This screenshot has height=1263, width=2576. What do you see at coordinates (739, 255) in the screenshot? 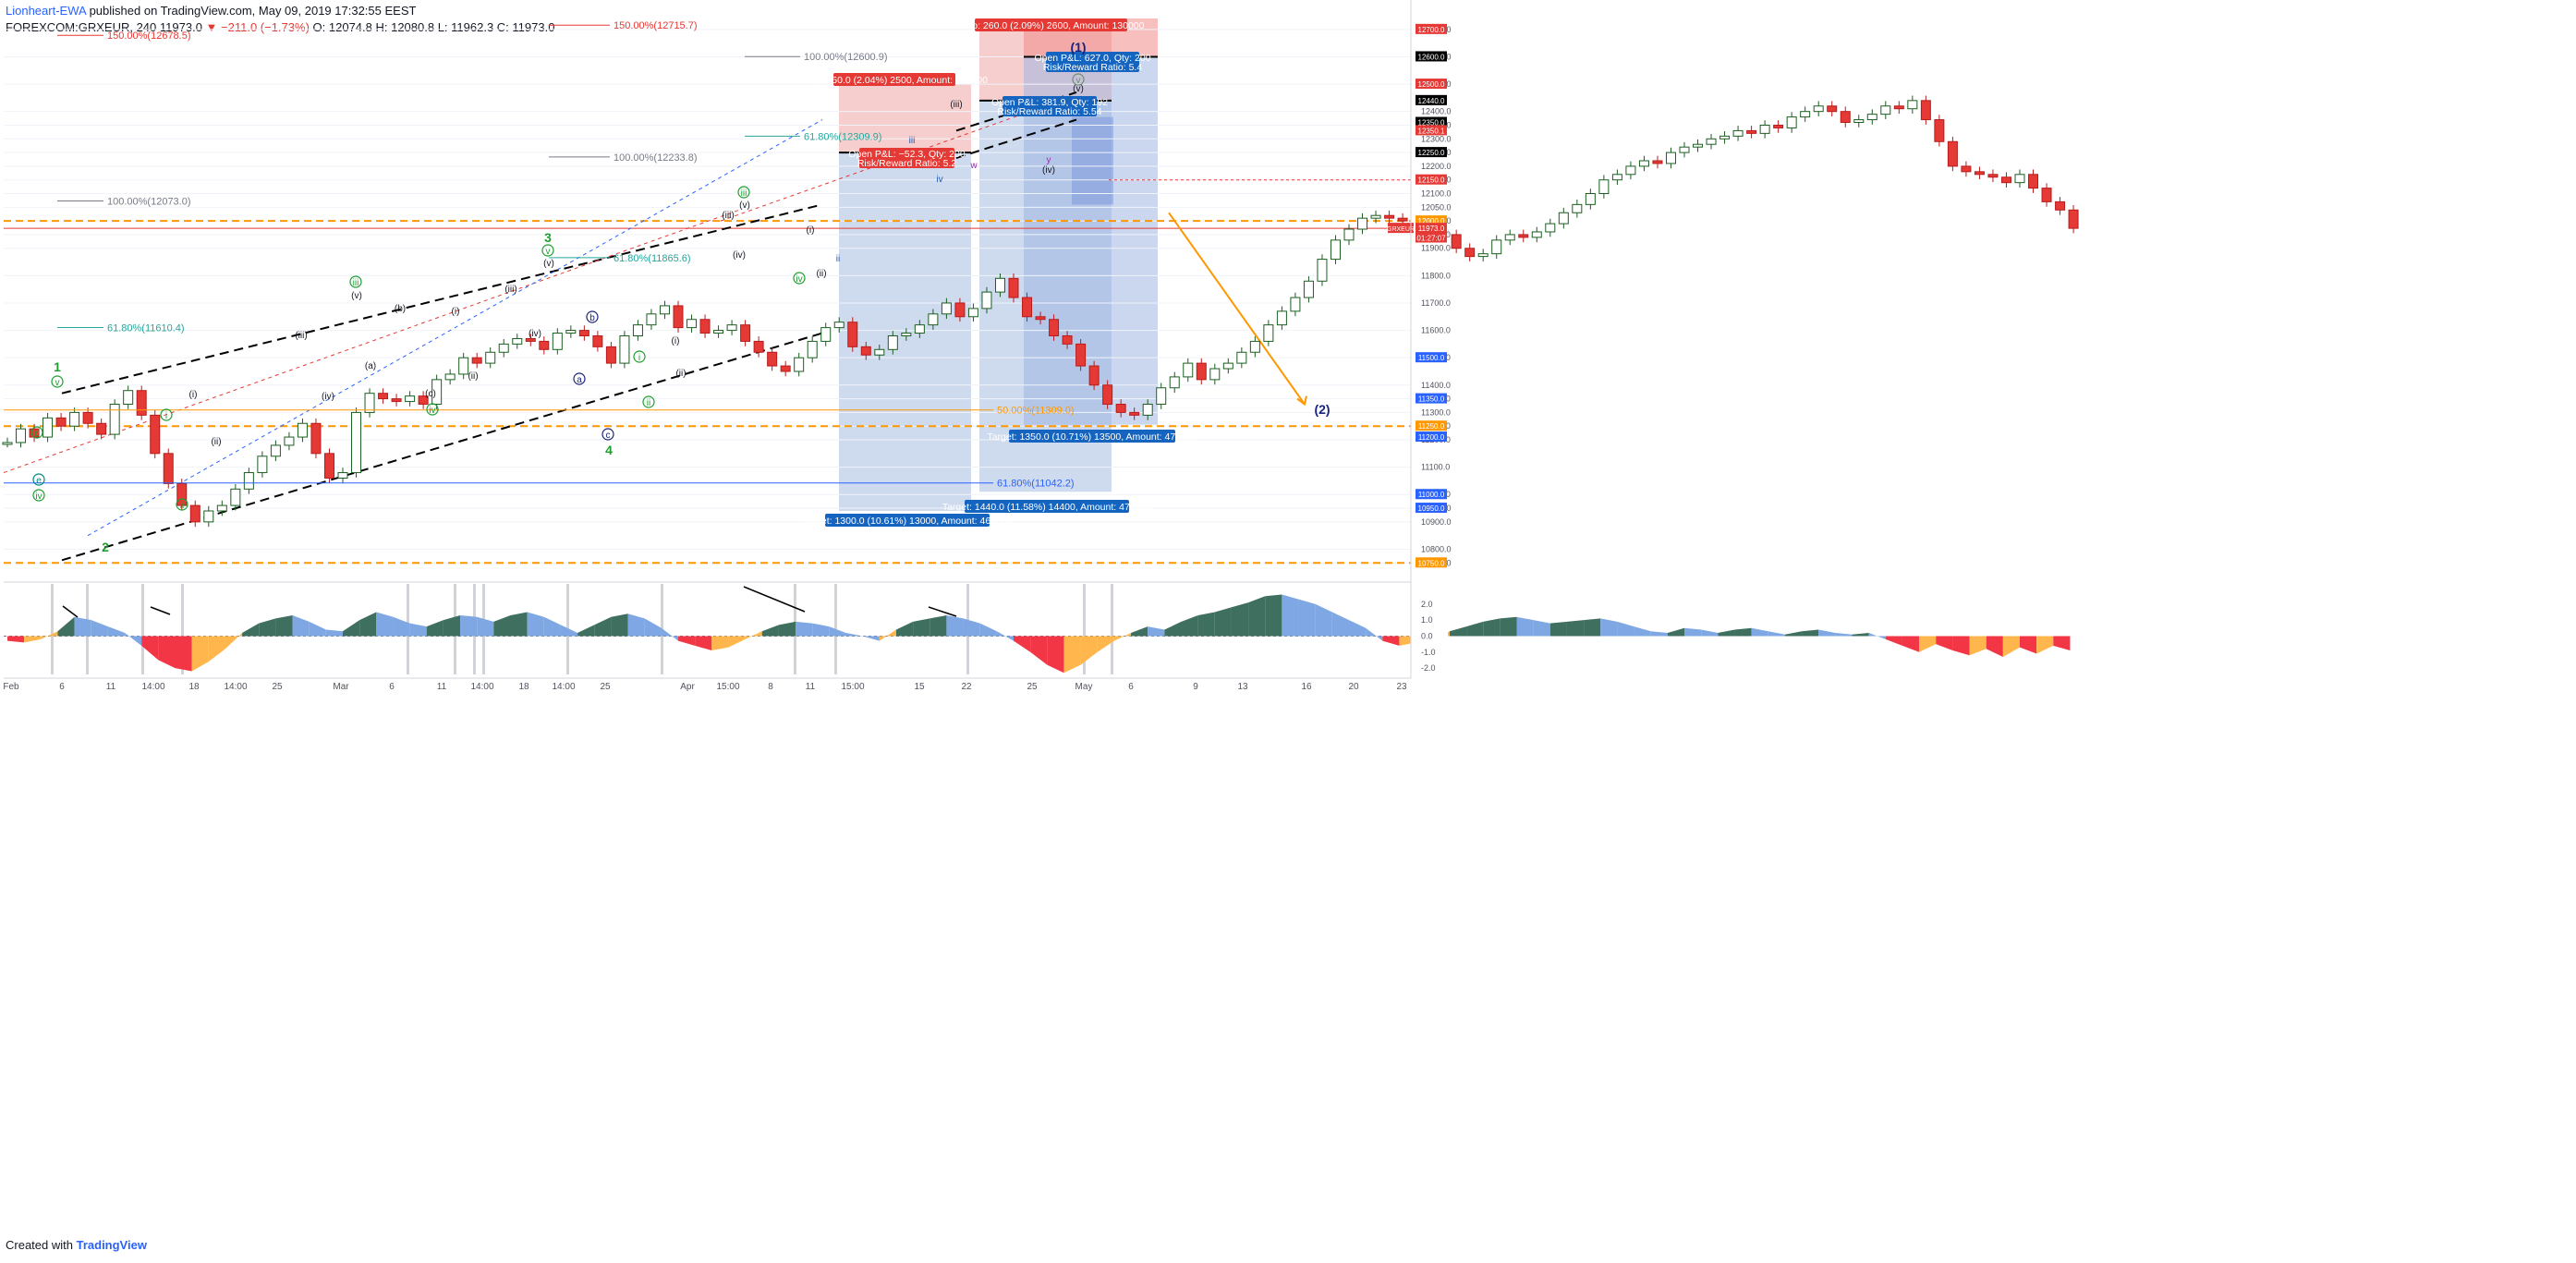
I see `wave-minor-16: (iv)` at bounding box center [739, 255].